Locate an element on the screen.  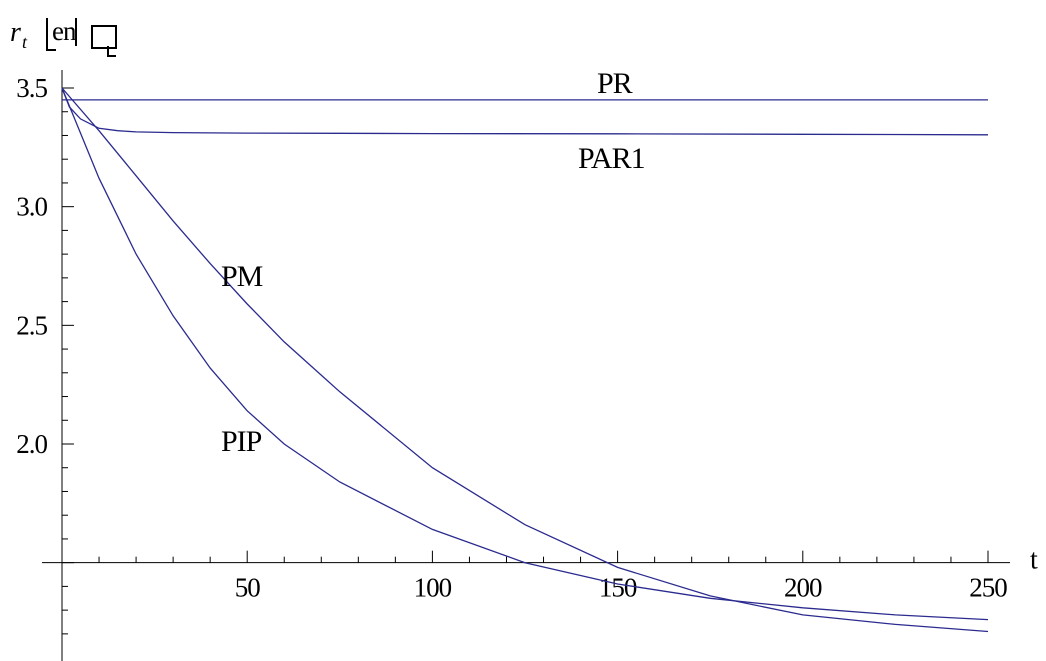
x-minor-ticks is located at coordinates (543, 556).